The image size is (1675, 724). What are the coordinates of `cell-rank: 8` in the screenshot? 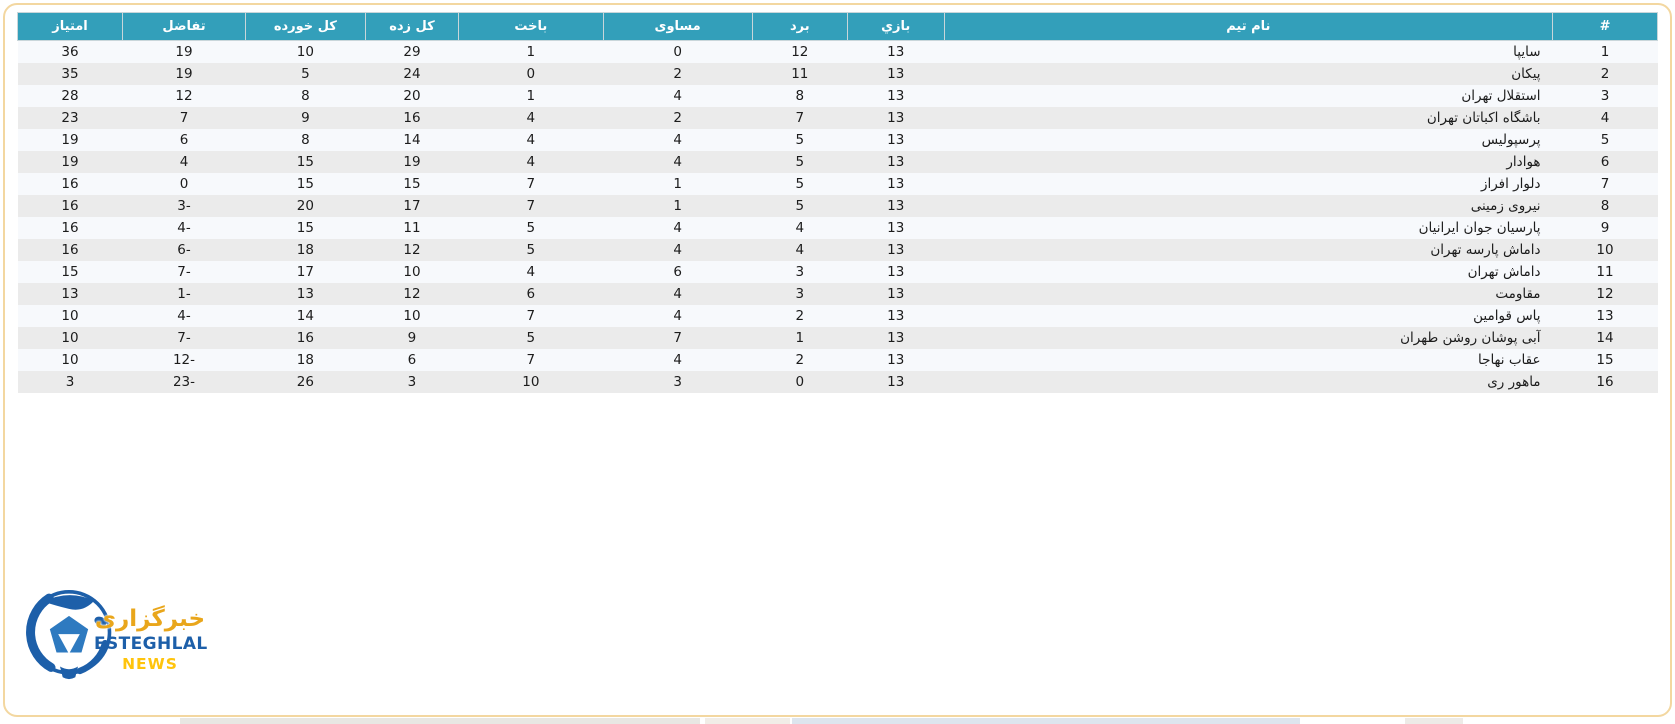 It's located at (1605, 206).